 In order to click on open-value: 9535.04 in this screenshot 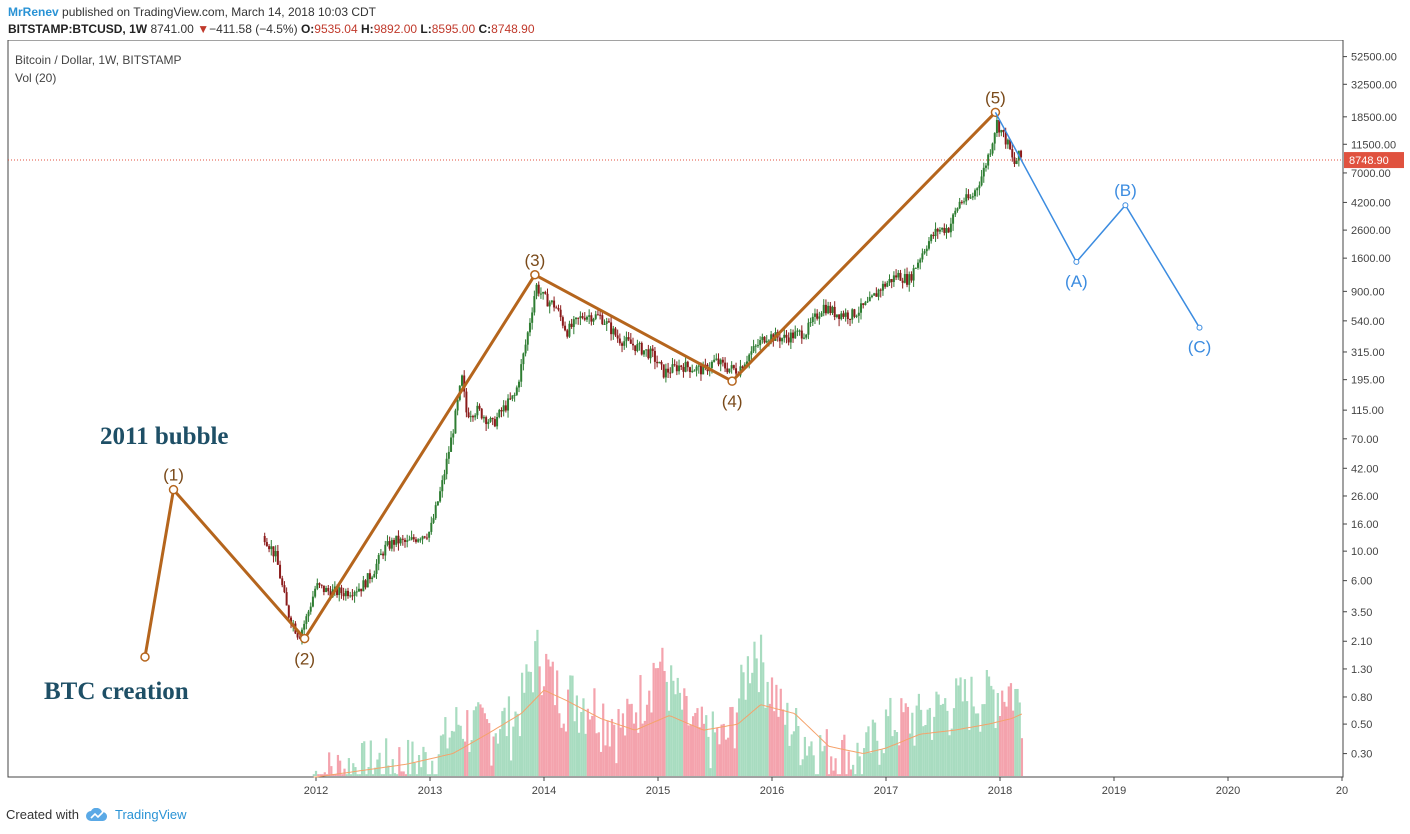, I will do `click(336, 29)`.